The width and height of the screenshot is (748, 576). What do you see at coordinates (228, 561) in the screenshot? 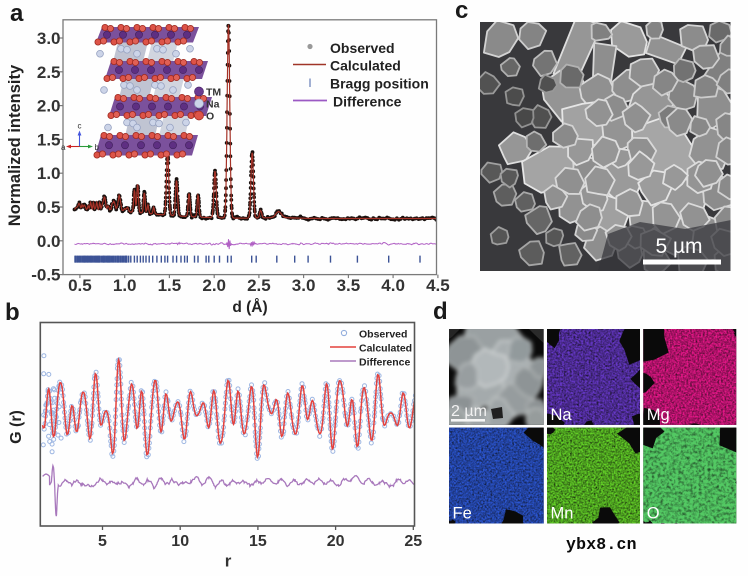
I see `svg-text: r` at bounding box center [228, 561].